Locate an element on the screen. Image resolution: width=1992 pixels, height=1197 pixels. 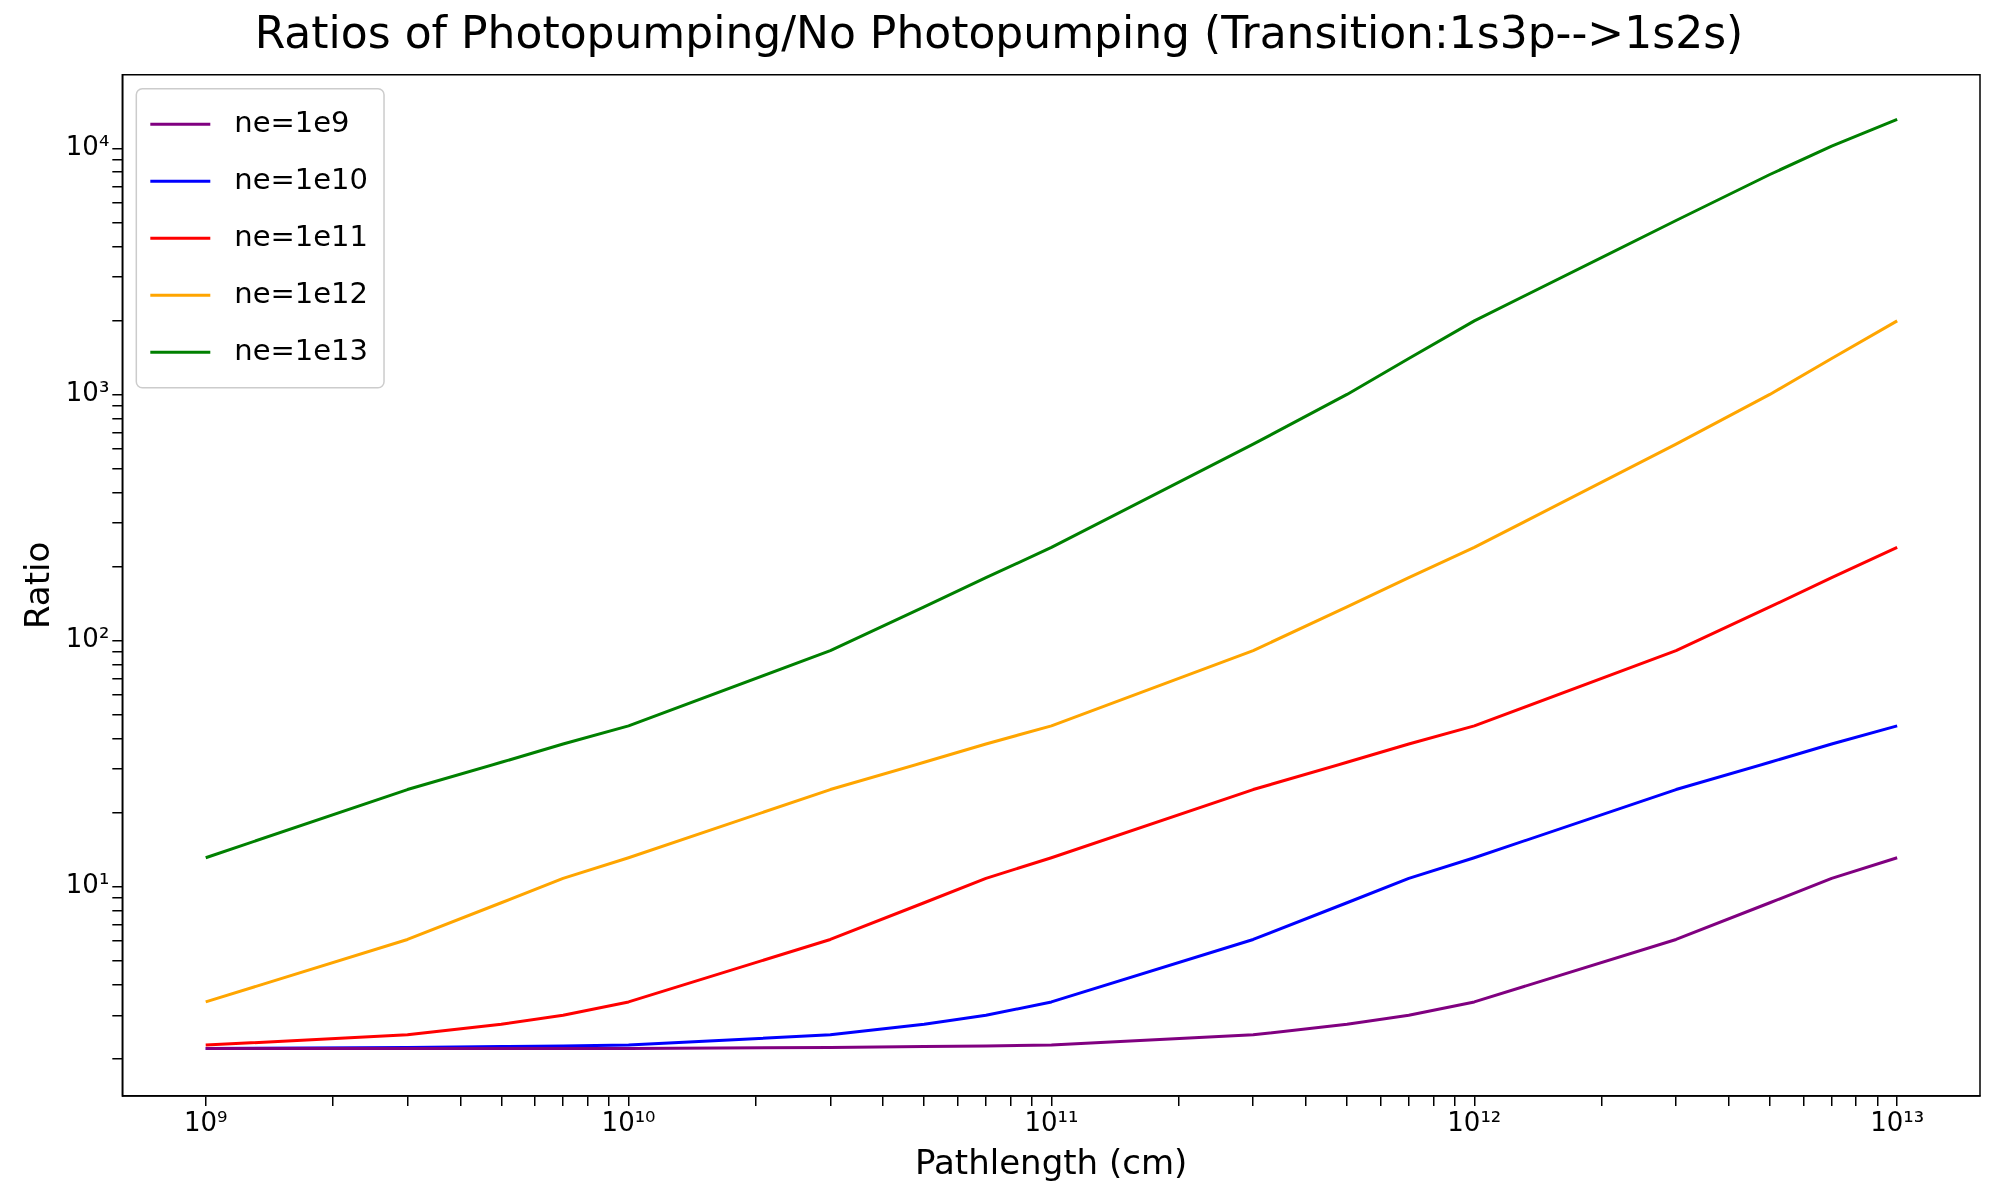
legend-label: ne=1e13 is located at coordinates (301, 349).